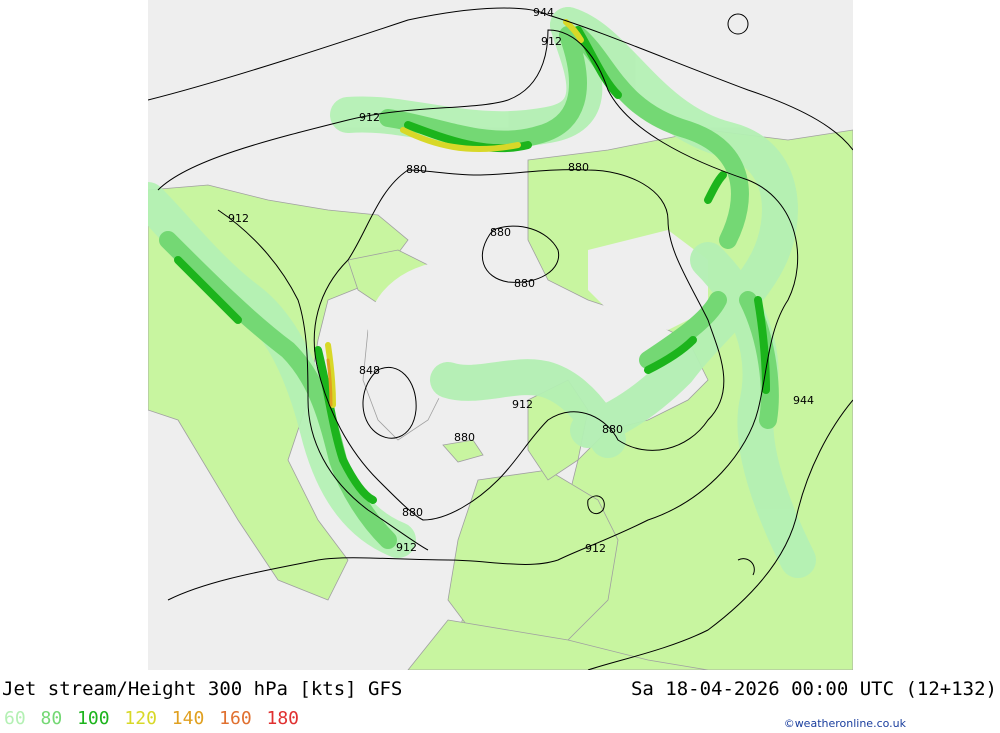 The width and height of the screenshot is (1000, 733). Describe the element at coordinates (93, 718) in the screenshot. I see `legend-item: 100` at that location.